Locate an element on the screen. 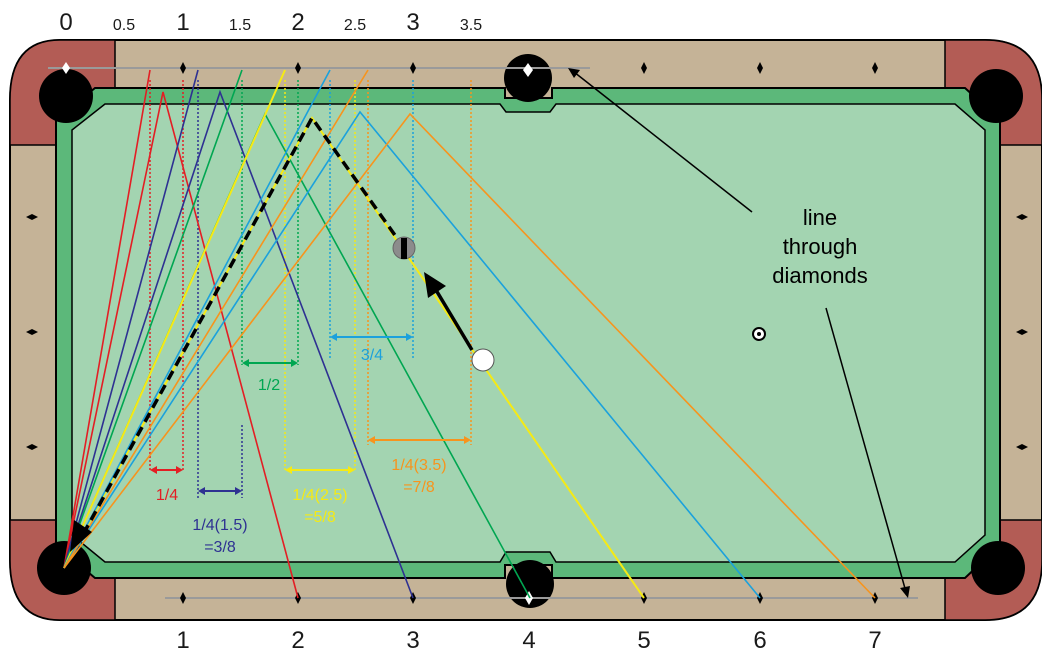  bottom-number-3: 3 is located at coordinates (412, 640).